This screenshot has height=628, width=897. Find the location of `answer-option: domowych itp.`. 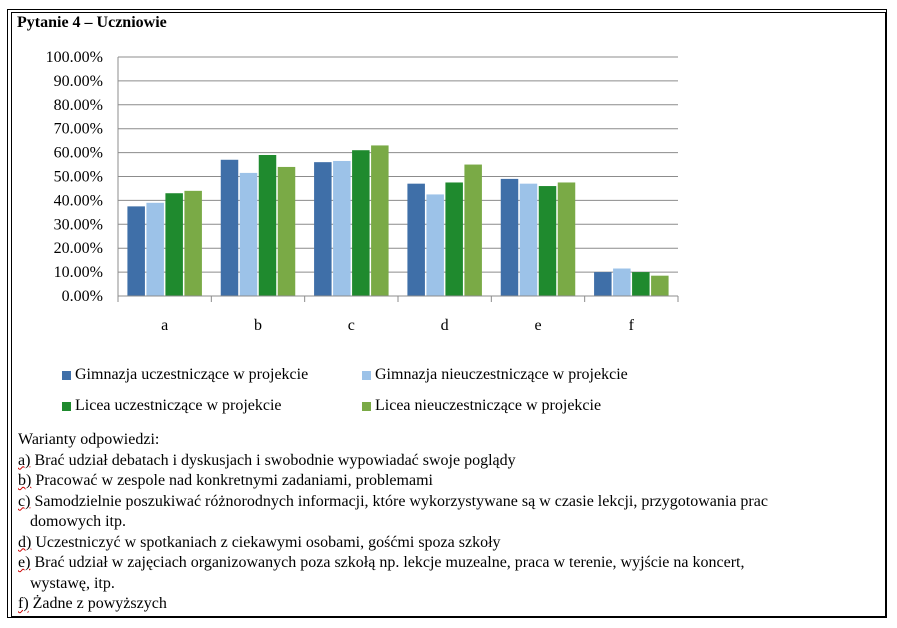

answer-option: domowych itp. is located at coordinates (78, 521).